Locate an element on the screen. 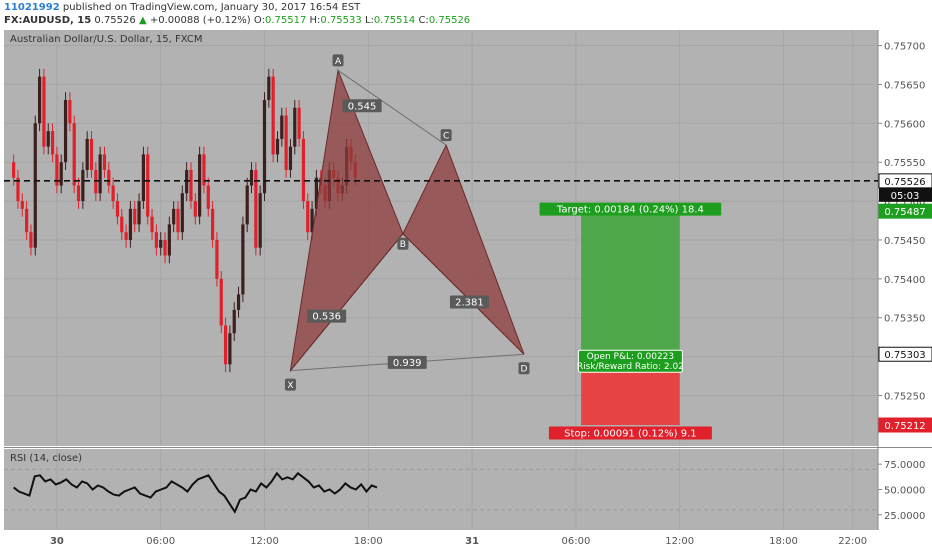 The height and width of the screenshot is (550, 932). current-price-label: 0.75526 is located at coordinates (904, 182).